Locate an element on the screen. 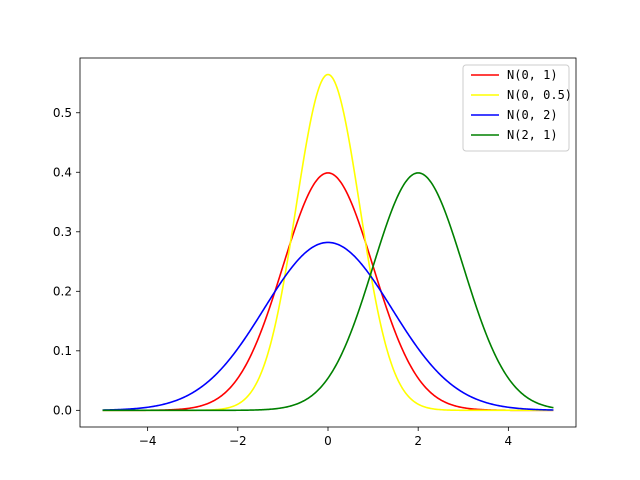 The height and width of the screenshot is (480, 640). y-tick-label: 0.2 is located at coordinates (62, 291).